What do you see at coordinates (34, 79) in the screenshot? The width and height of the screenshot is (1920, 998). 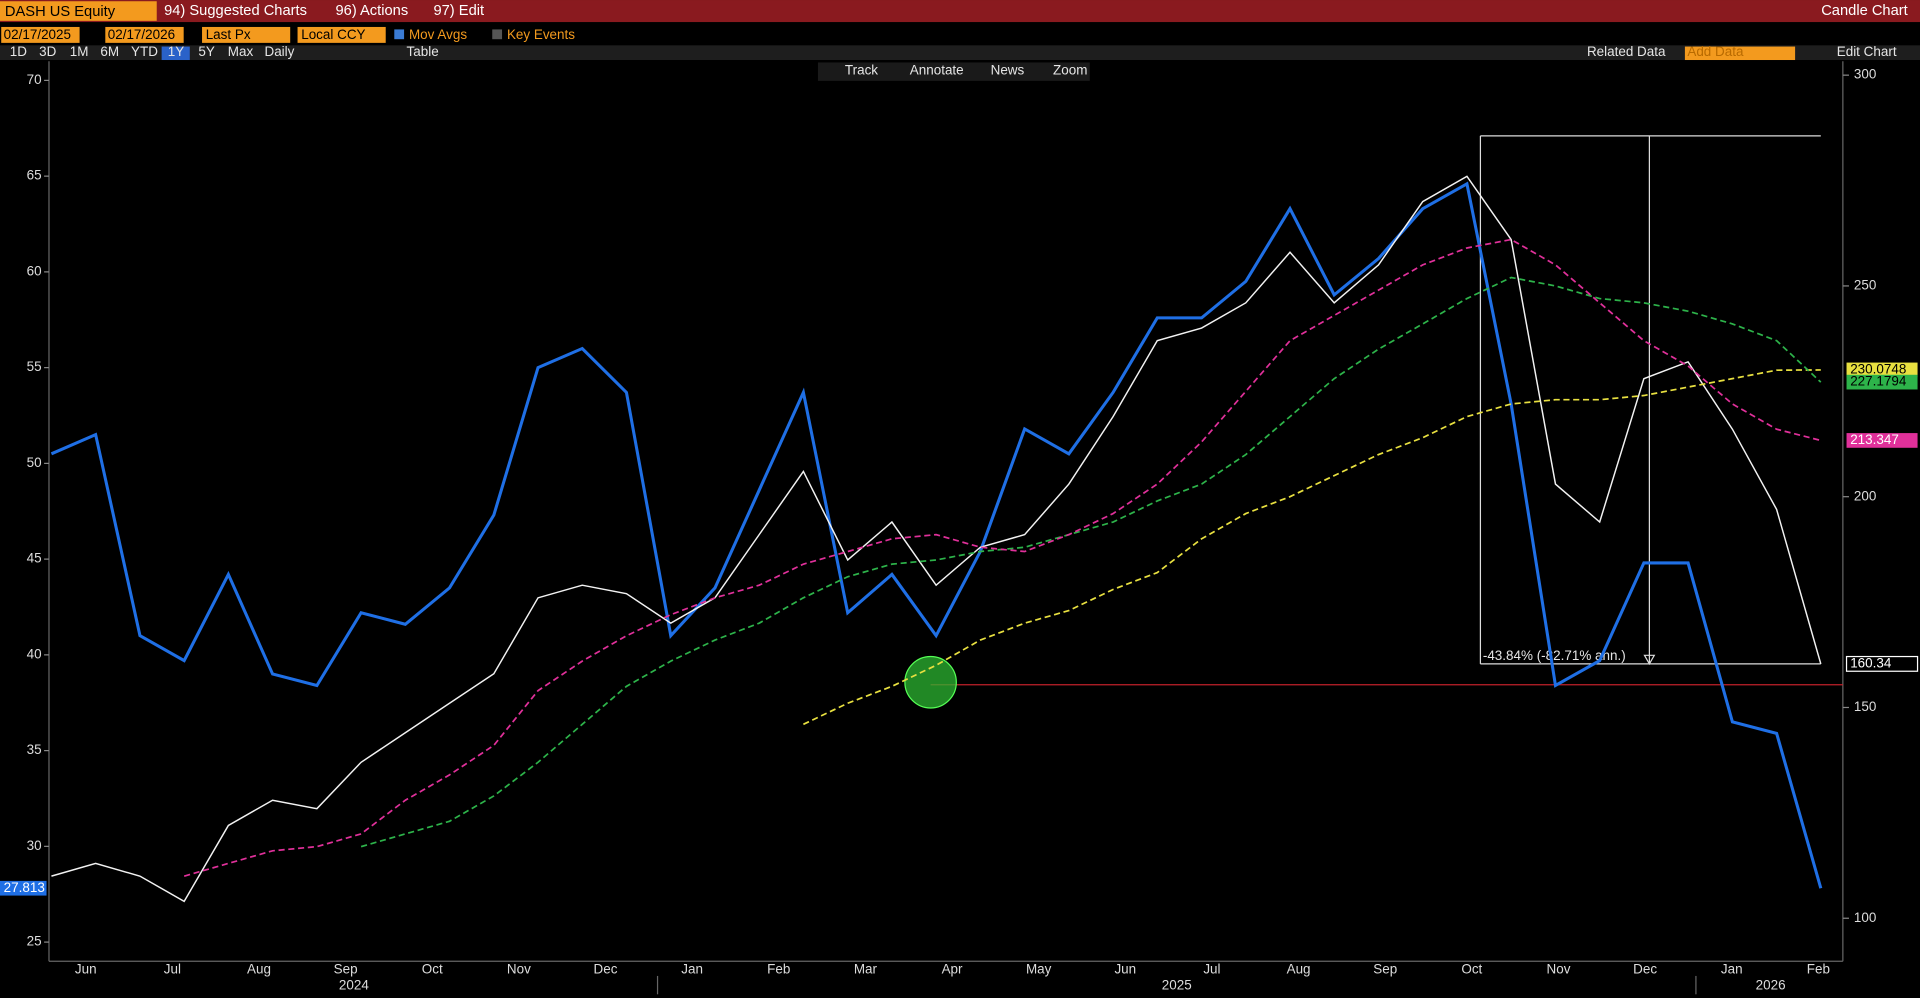 I see `y-tick-label: 70` at bounding box center [34, 79].